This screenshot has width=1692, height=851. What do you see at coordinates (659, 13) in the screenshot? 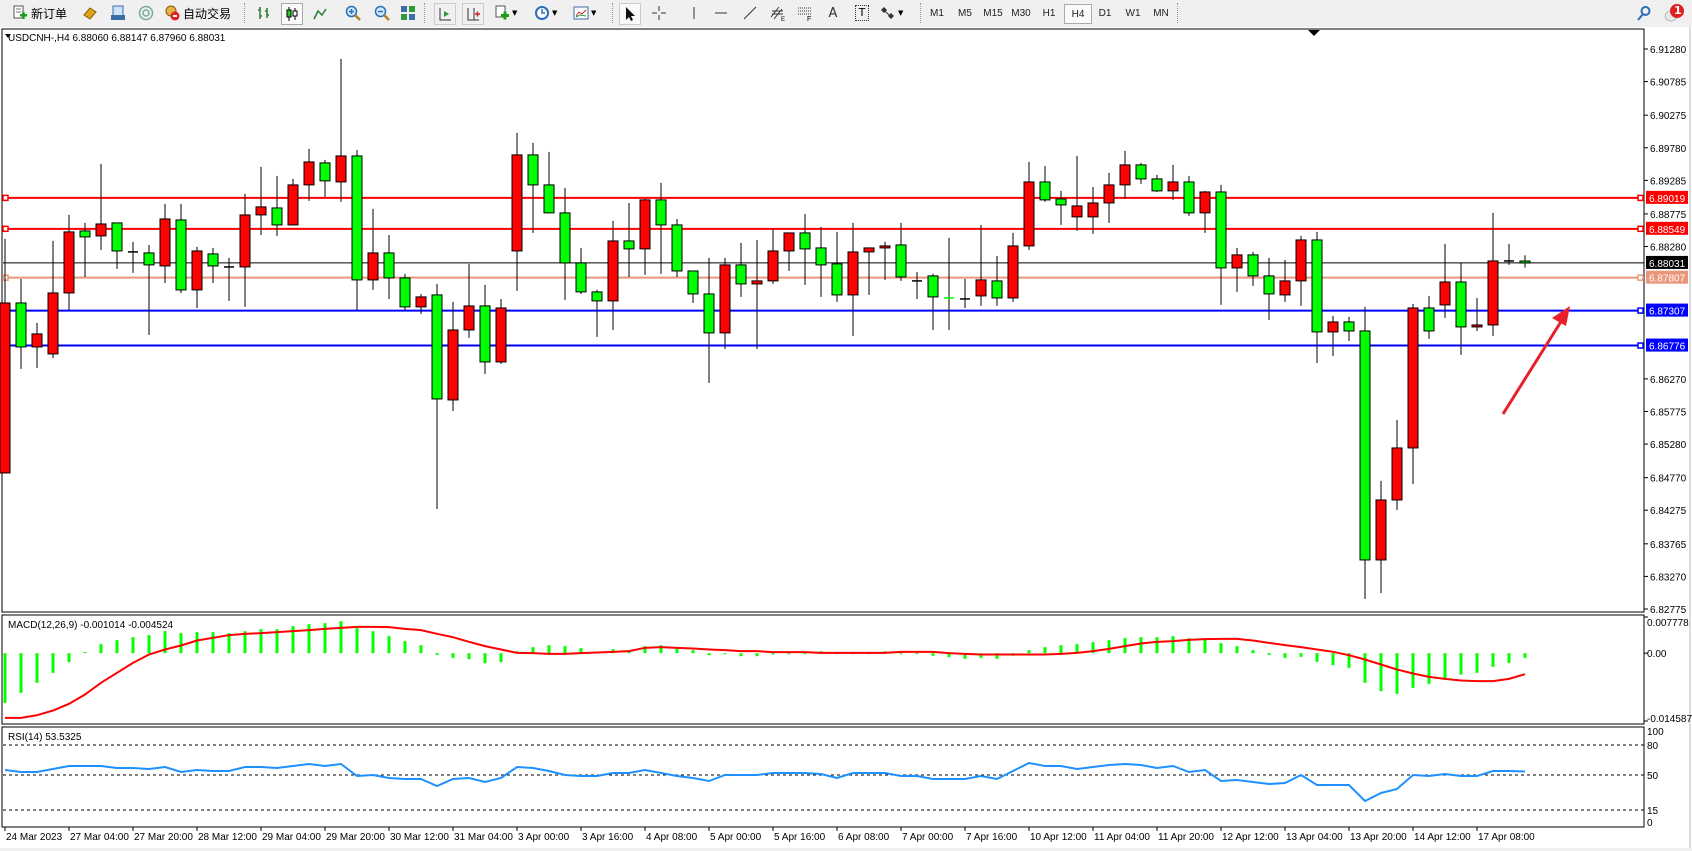
I see `crosshair-tool-button` at bounding box center [659, 13].